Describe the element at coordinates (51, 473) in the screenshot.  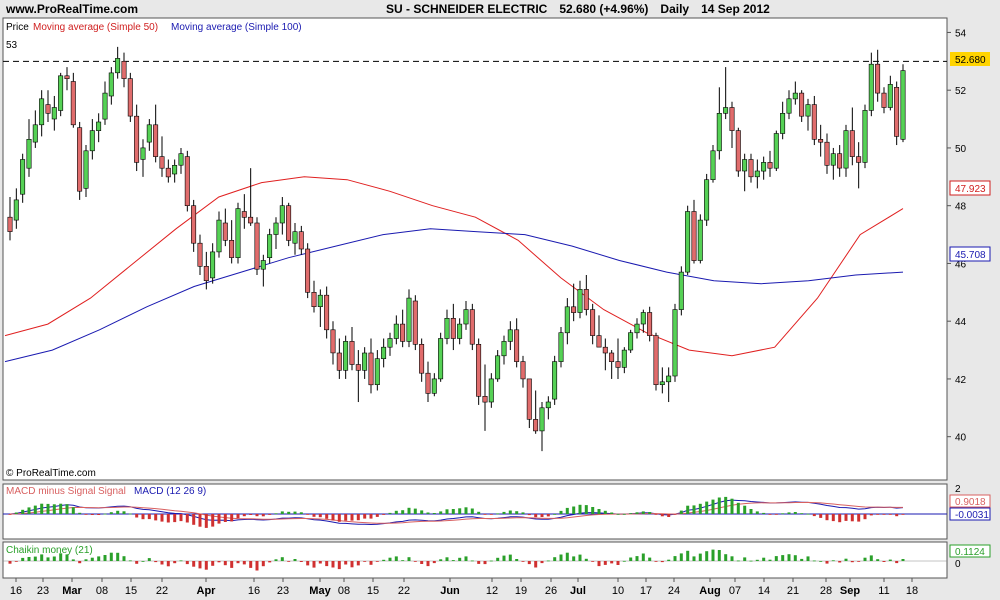
I see `copyright-label: © ProRealTime.com` at that location.